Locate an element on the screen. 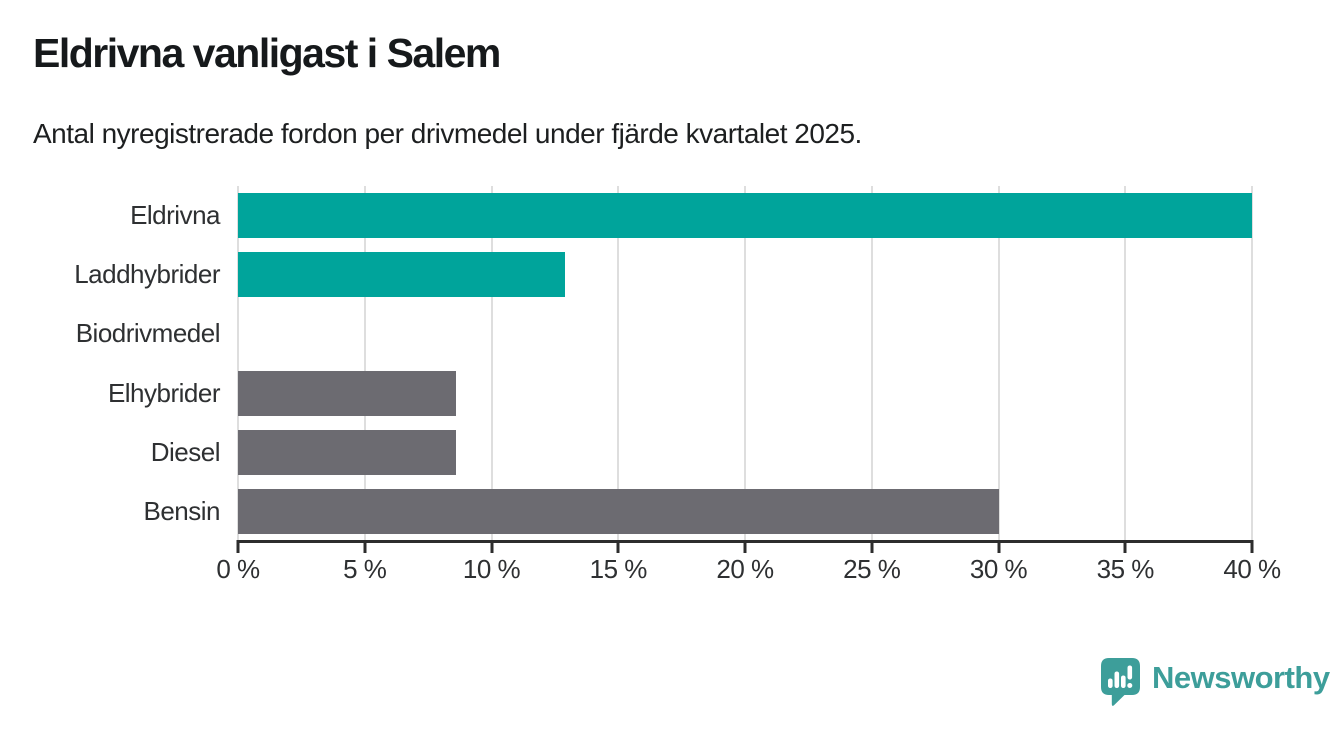 The height and width of the screenshot is (733, 1340). newsworthy-logo: Newsworthy is located at coordinates (1215, 682).